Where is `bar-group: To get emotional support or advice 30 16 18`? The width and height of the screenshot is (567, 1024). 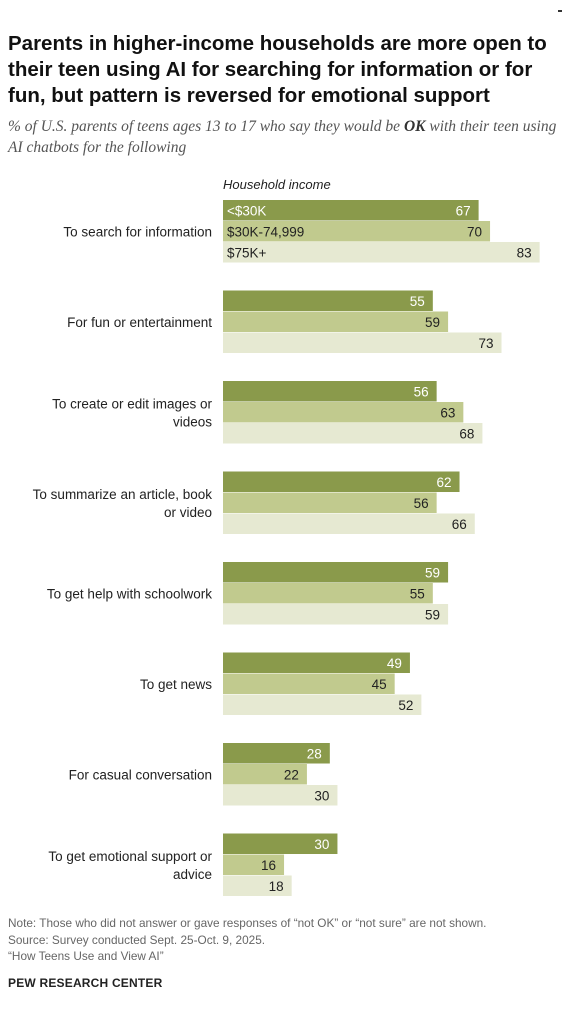 bar-group: To get emotional support or advice 30 16 18 is located at coordinates (193, 864).